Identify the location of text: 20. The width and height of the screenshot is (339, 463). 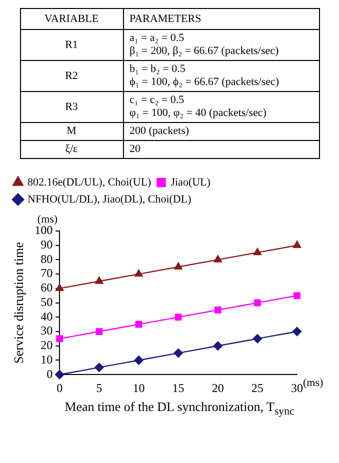
(221, 149).